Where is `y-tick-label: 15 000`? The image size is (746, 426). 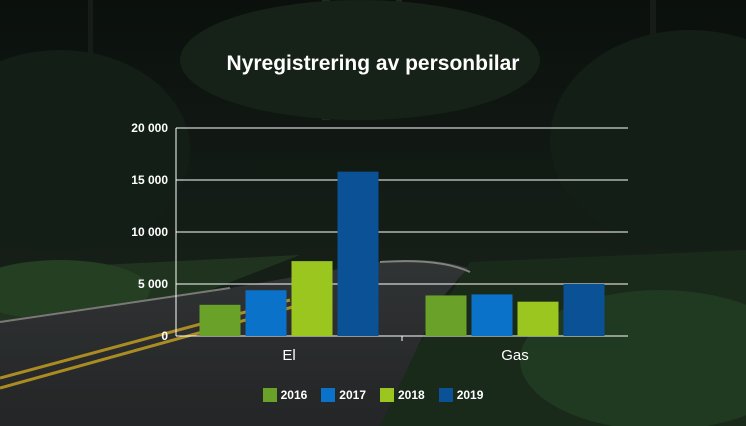
y-tick-label: 15 000 is located at coordinates (149, 180).